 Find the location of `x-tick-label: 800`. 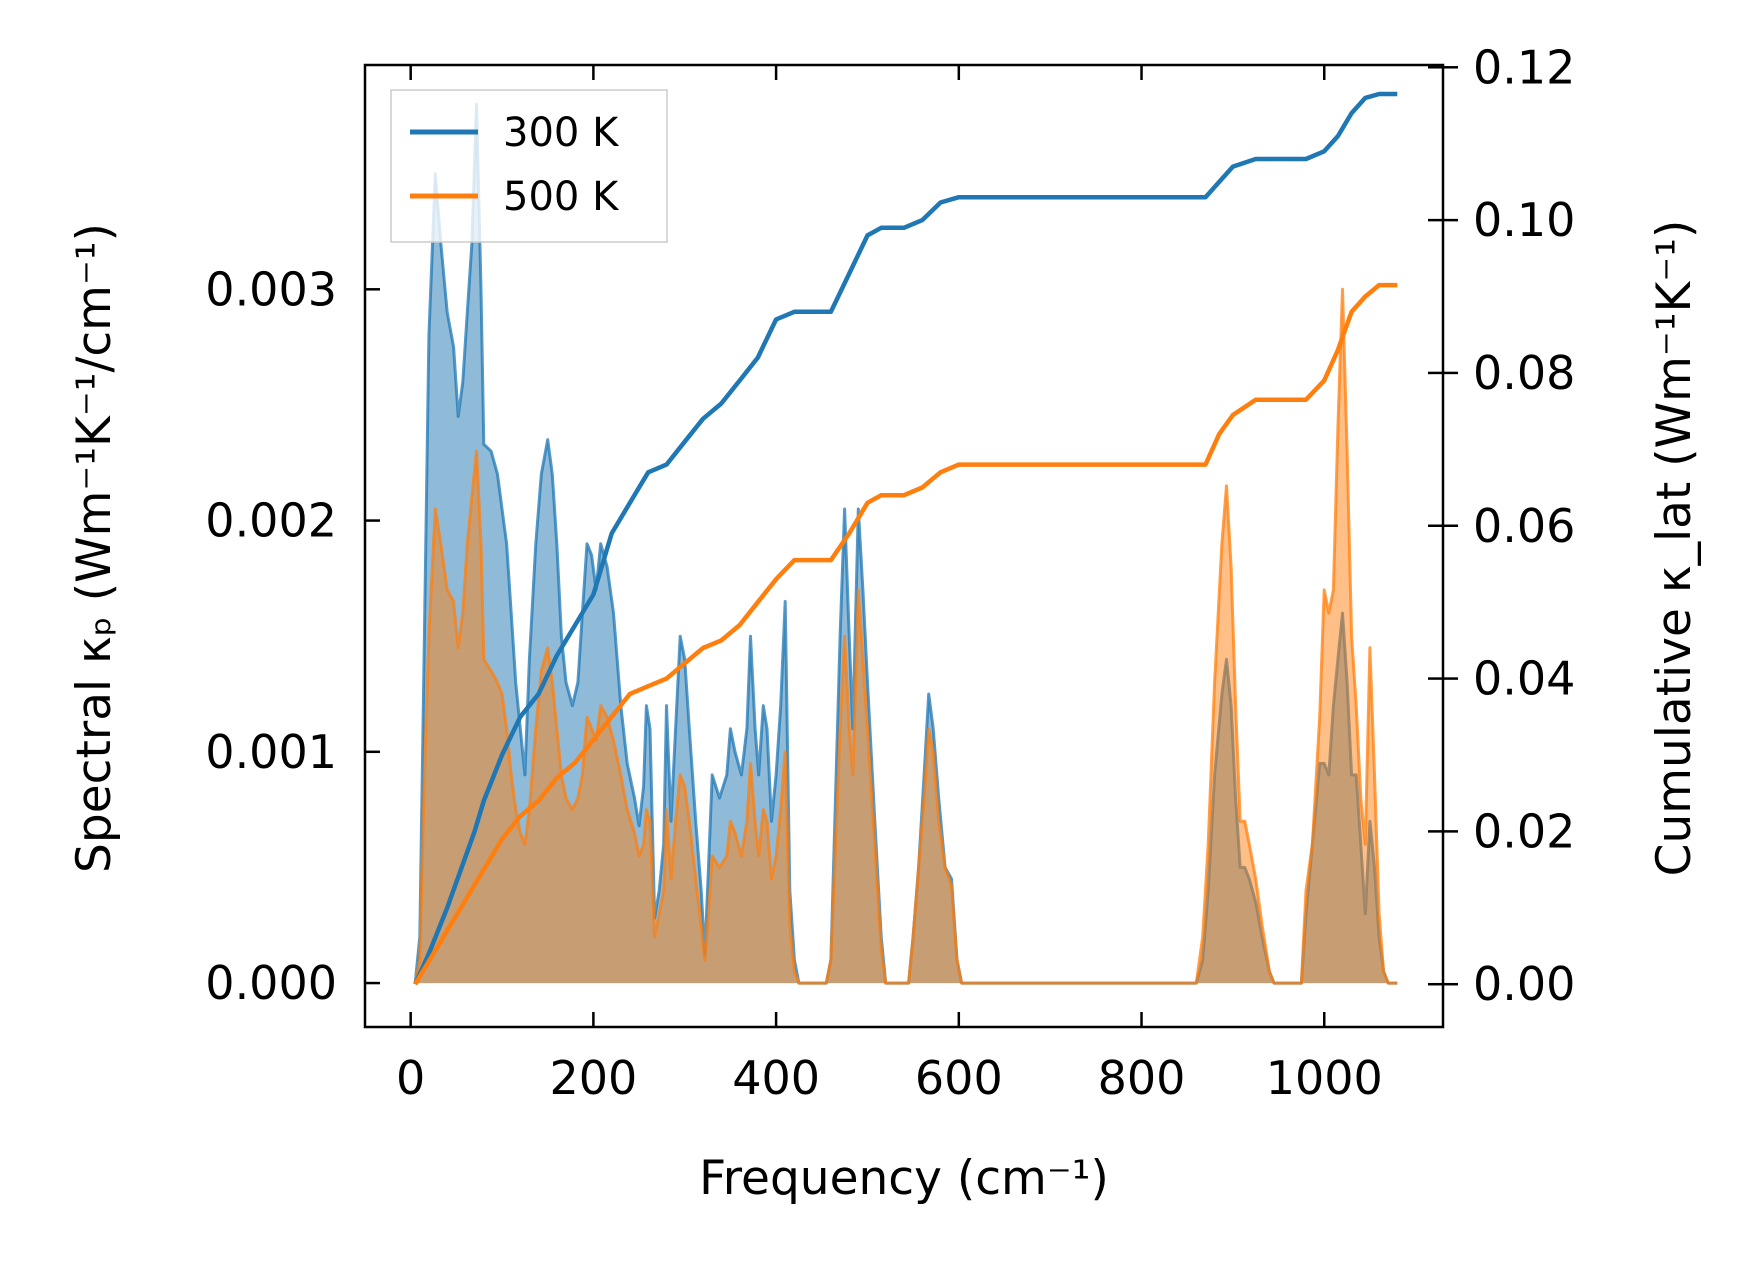

x-tick-label: 800 is located at coordinates (1142, 1078).